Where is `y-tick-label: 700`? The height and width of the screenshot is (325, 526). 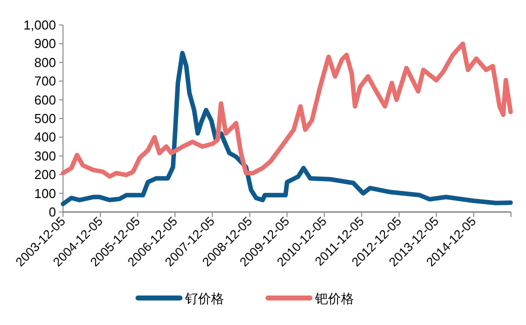
y-tick-label: 700 is located at coordinates (45, 81).